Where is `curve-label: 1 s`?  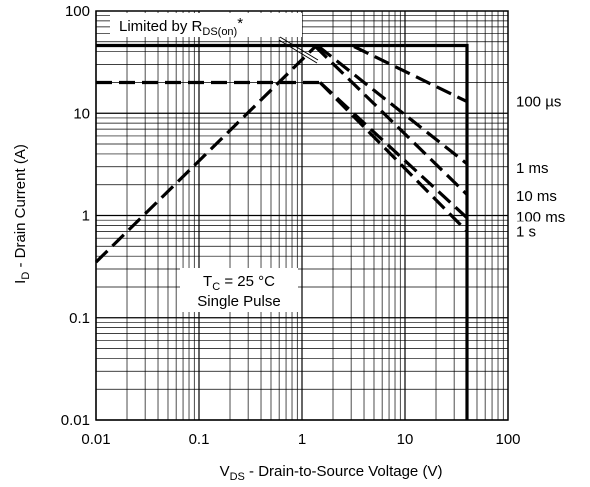 curve-label: 1 s is located at coordinates (526, 231).